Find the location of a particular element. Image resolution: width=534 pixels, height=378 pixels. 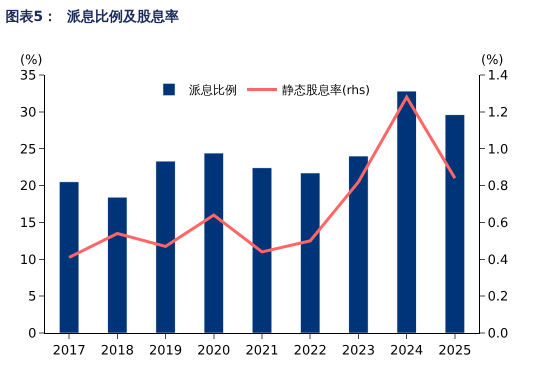

y2-tick-label: 1.0 is located at coordinates (498, 150).